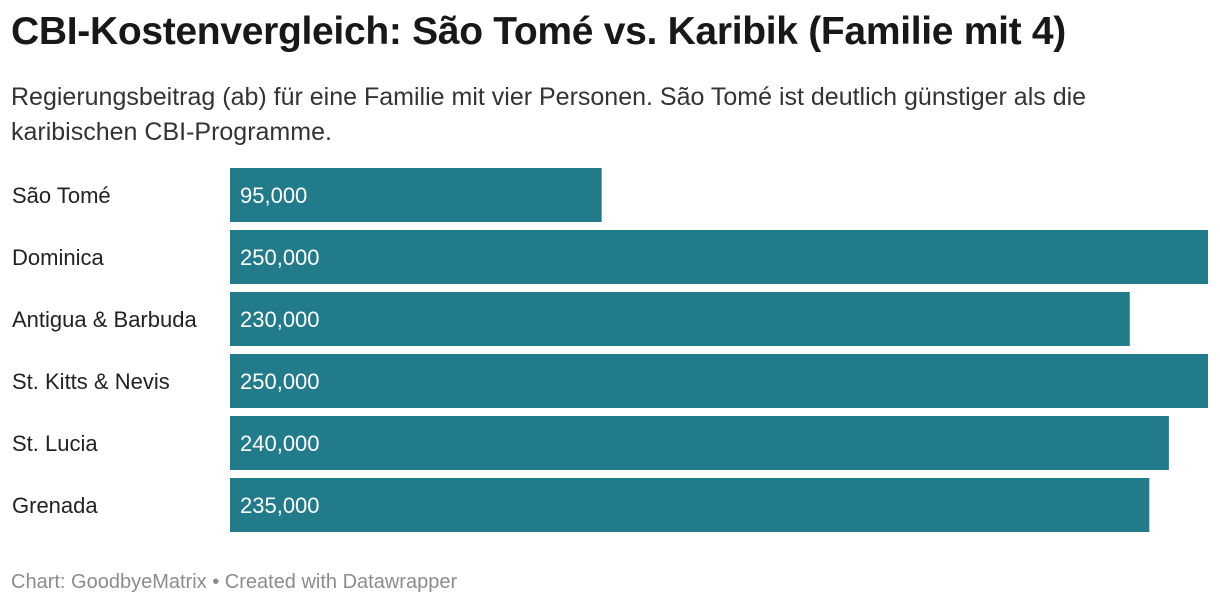 This screenshot has width=1220, height=608. Describe the element at coordinates (55, 505) in the screenshot. I see `category-label-grenada: Grenada` at that location.